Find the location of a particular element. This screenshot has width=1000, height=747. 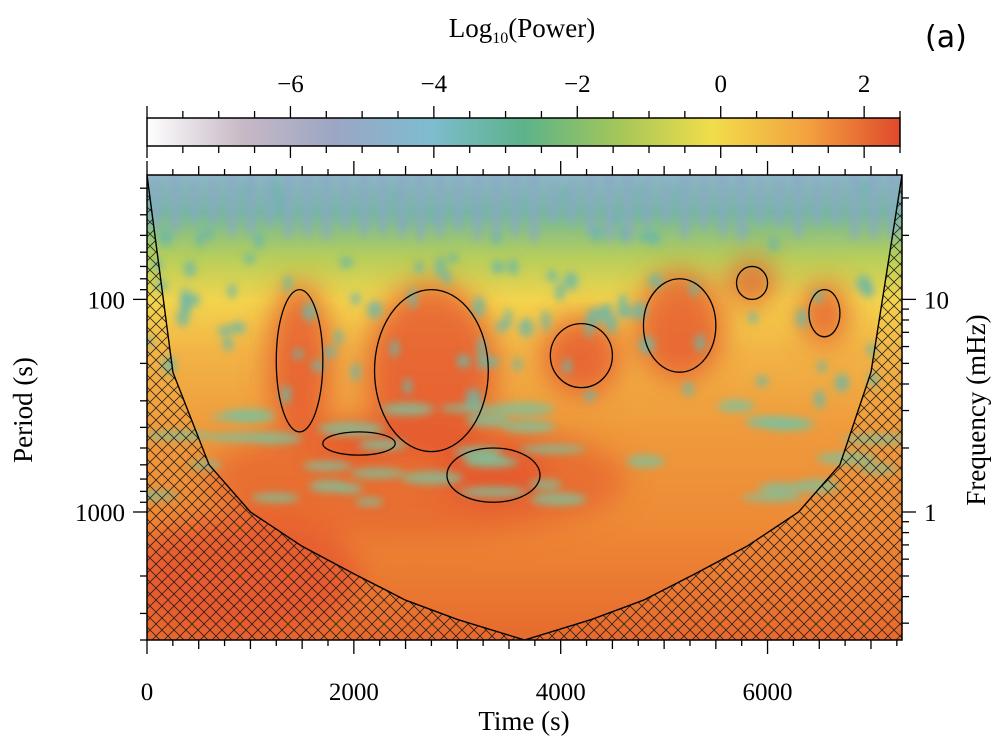

y2-tick-label: 10 is located at coordinates (936, 300).